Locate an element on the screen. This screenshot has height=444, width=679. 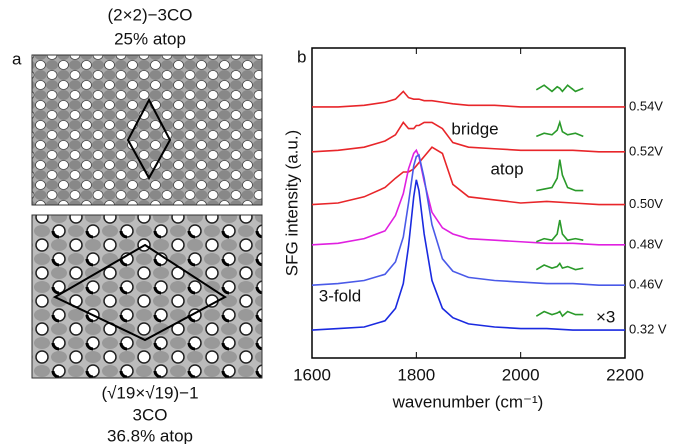
panel-label: b is located at coordinates (301, 56).